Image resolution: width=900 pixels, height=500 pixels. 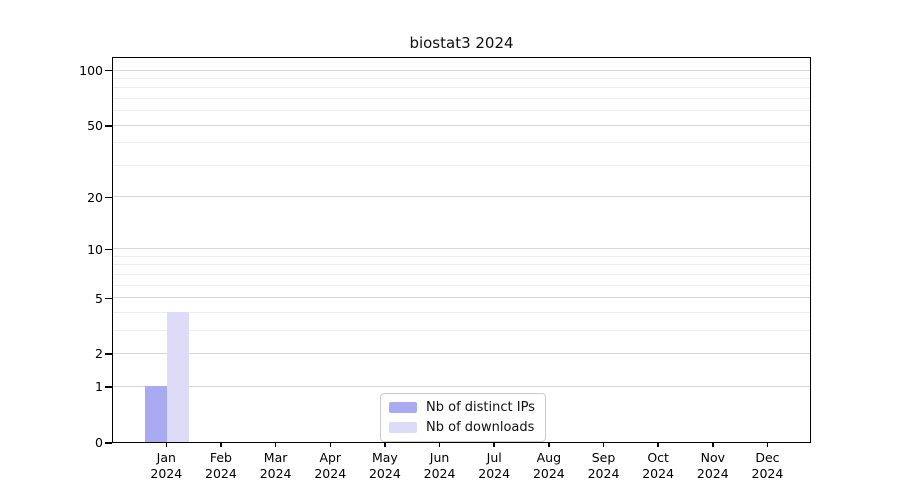 I want to click on y-tick-label: 0, so click(x=99, y=442).